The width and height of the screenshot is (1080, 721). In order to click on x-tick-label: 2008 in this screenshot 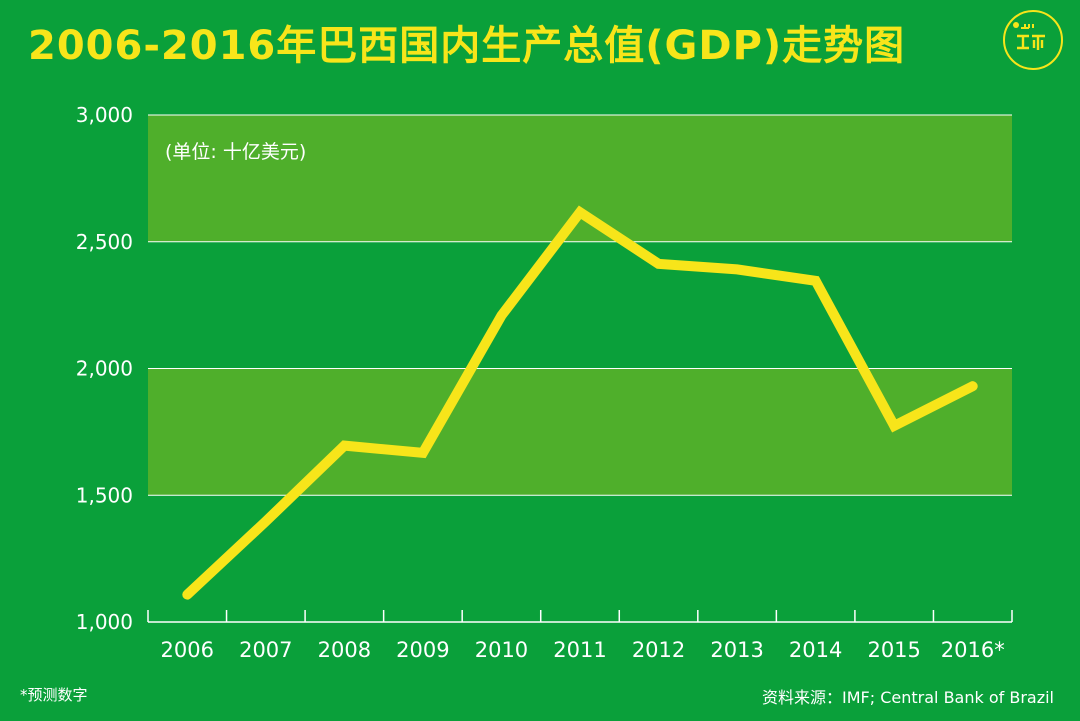, I will do `click(344, 650)`.